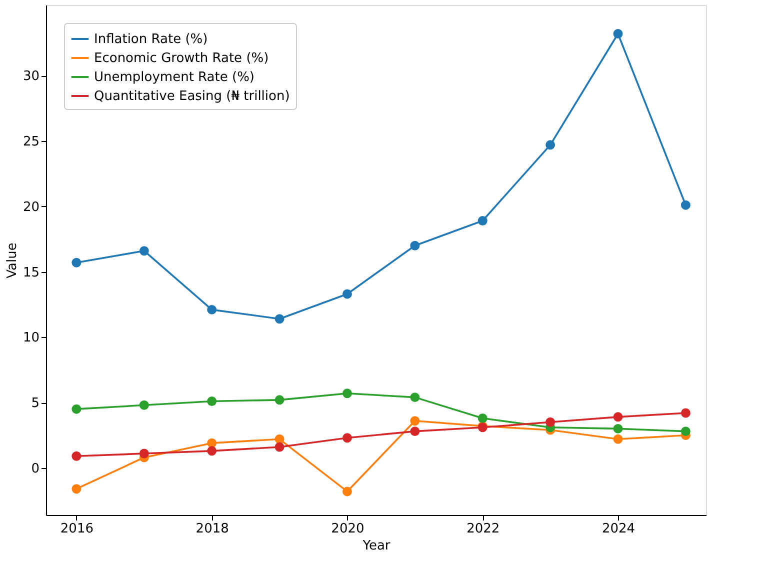  I want to click on legend-label: Economic Growth Rate (%), so click(181, 58).